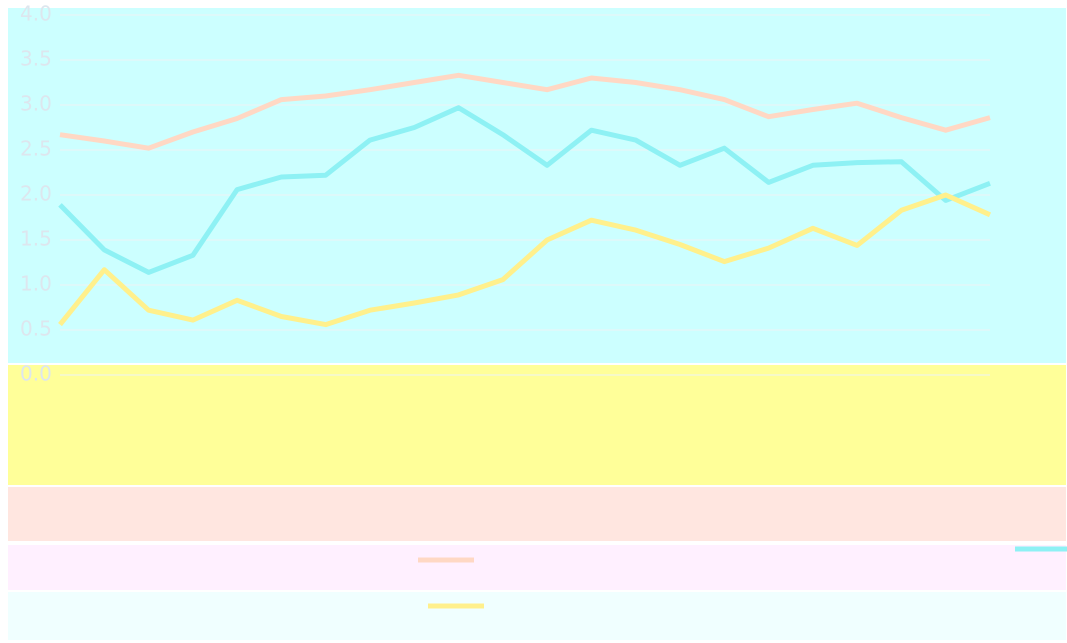 The height and width of the screenshot is (643, 1067). What do you see at coordinates (36, 374) in the screenshot?
I see `y-tick-label: 0.0` at bounding box center [36, 374].